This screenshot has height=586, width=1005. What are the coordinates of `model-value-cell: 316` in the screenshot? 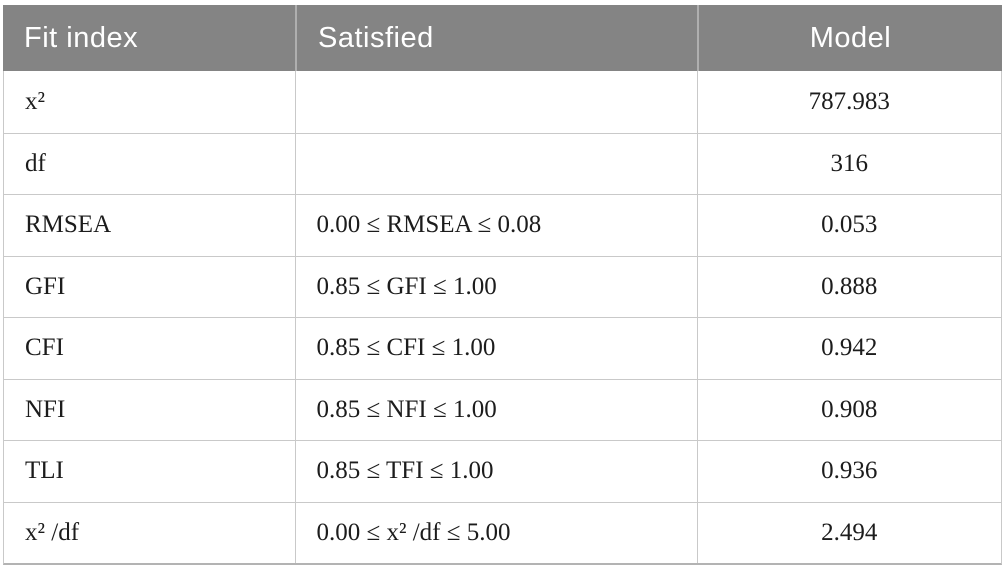 It's located at (849, 163).